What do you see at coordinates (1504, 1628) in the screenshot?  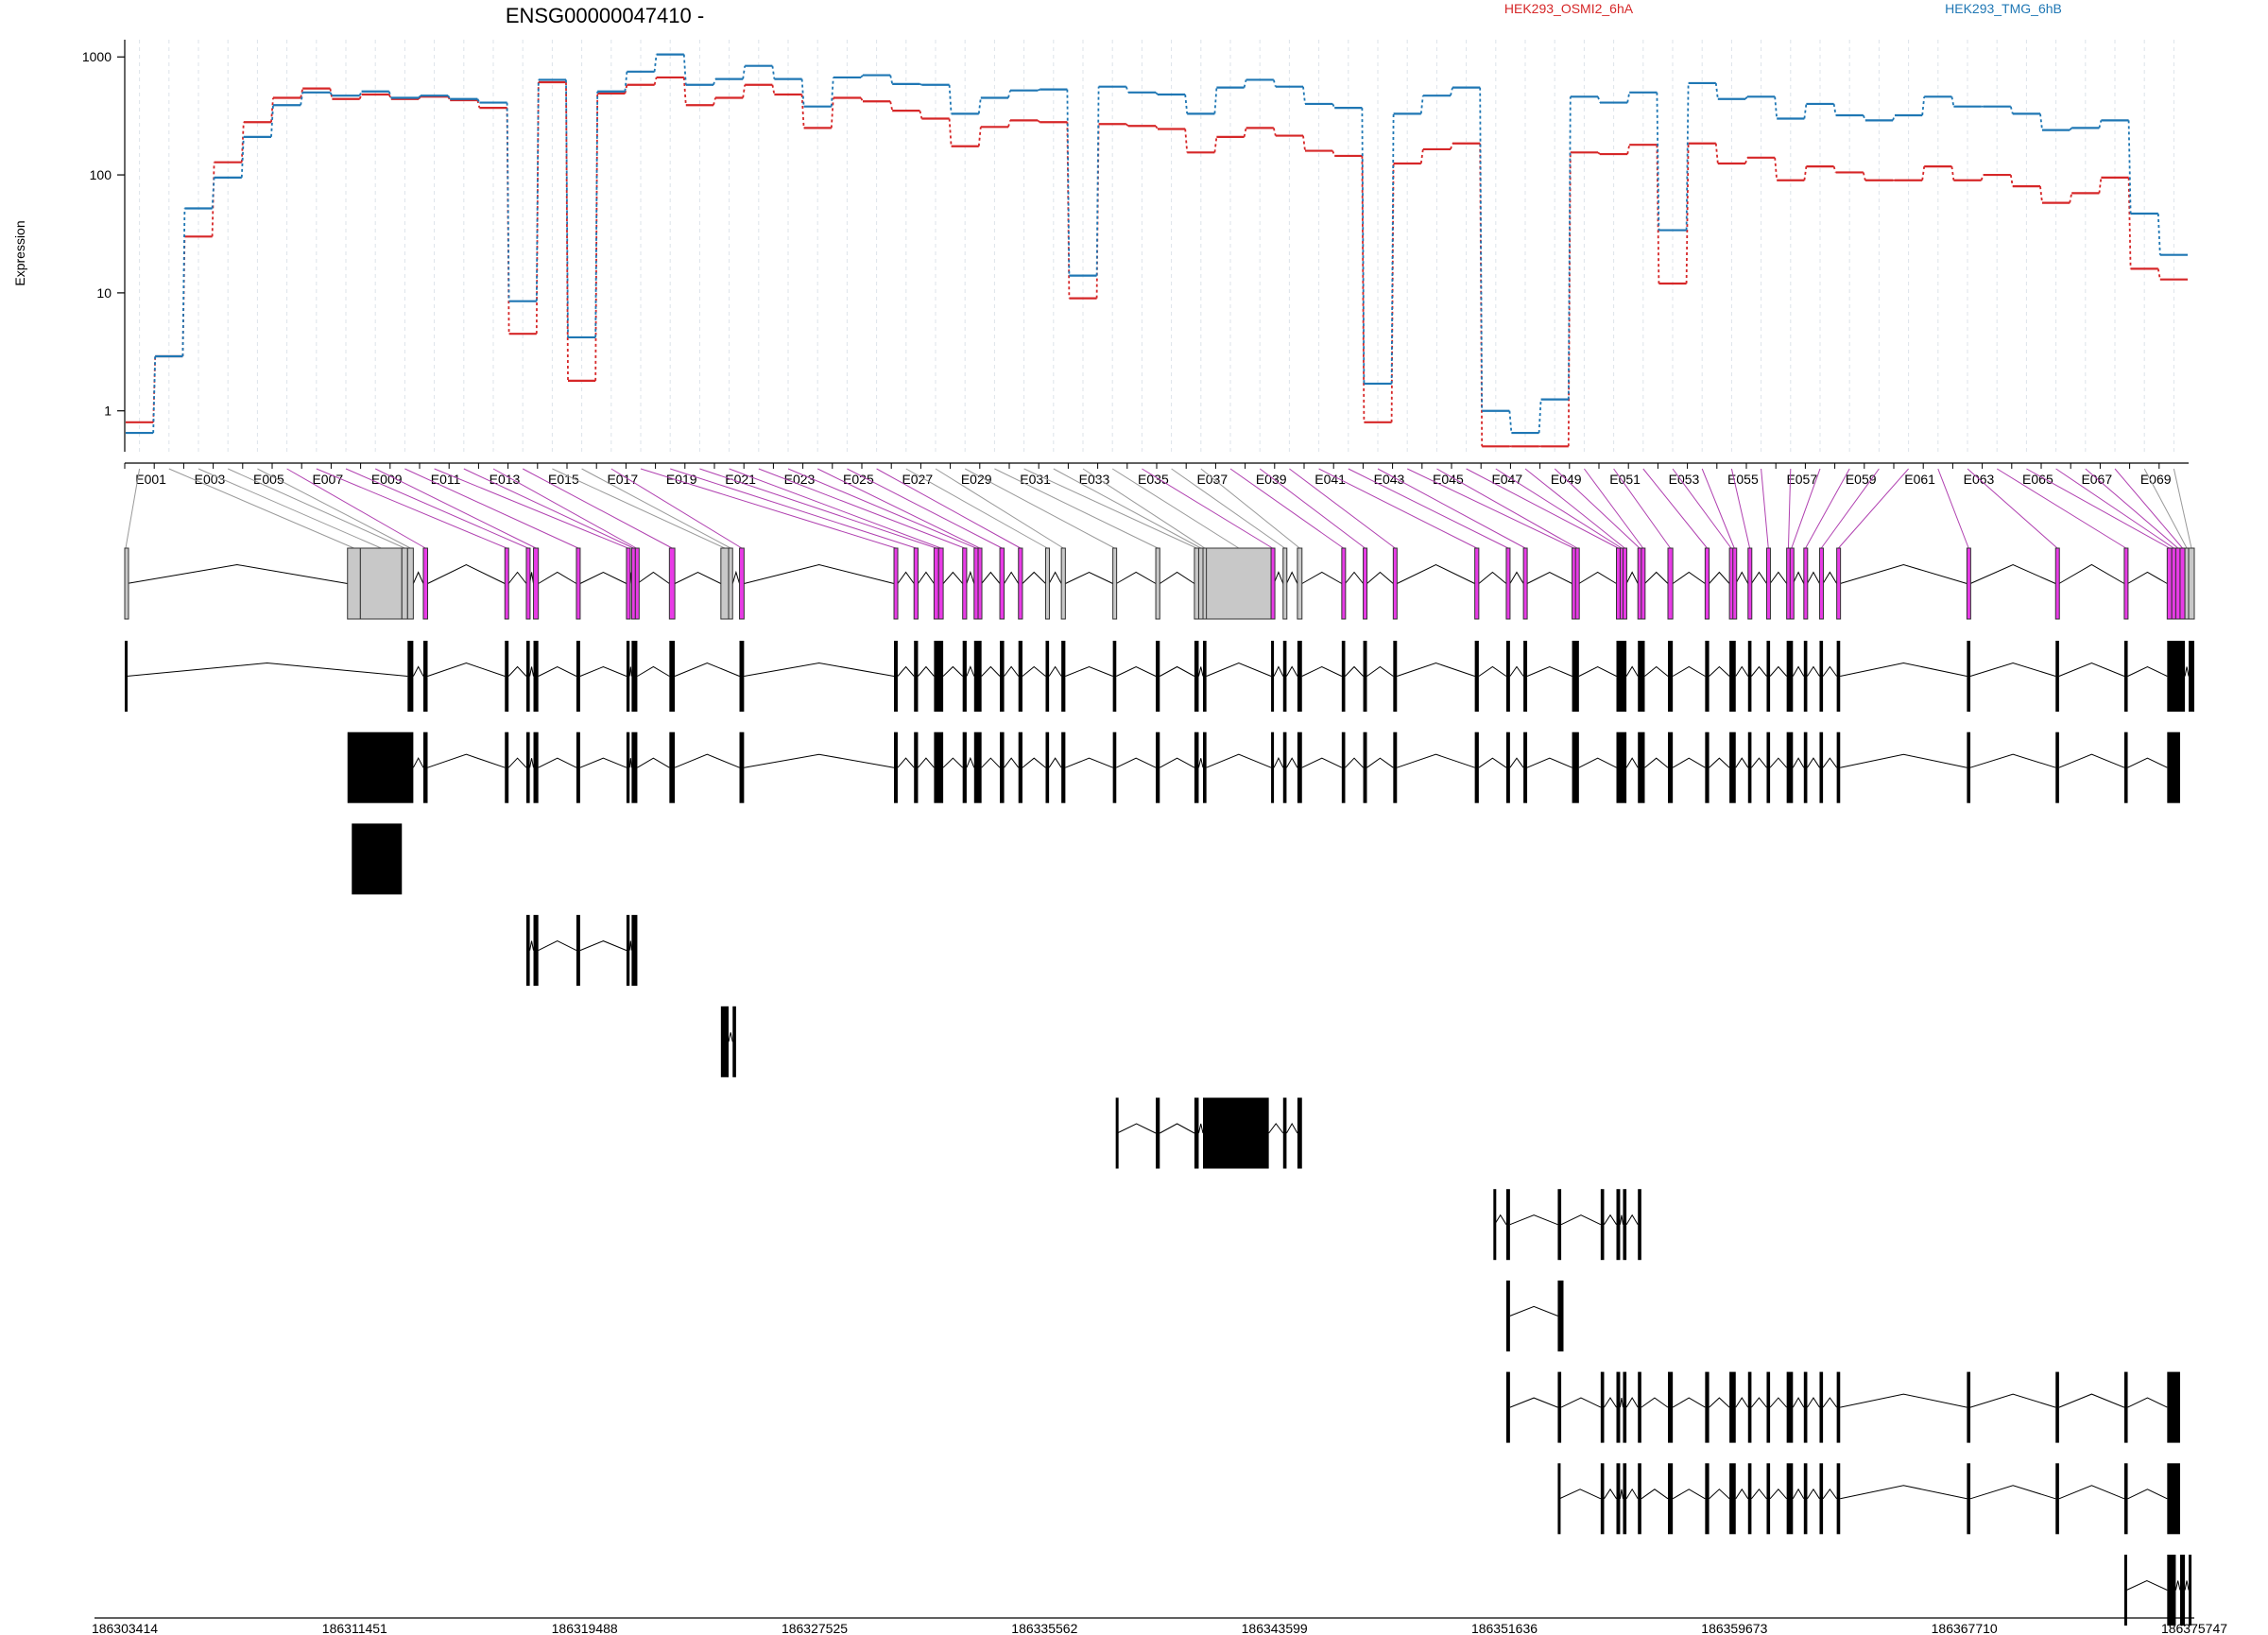 I see `genomic-tick-label: 186351636` at bounding box center [1504, 1628].